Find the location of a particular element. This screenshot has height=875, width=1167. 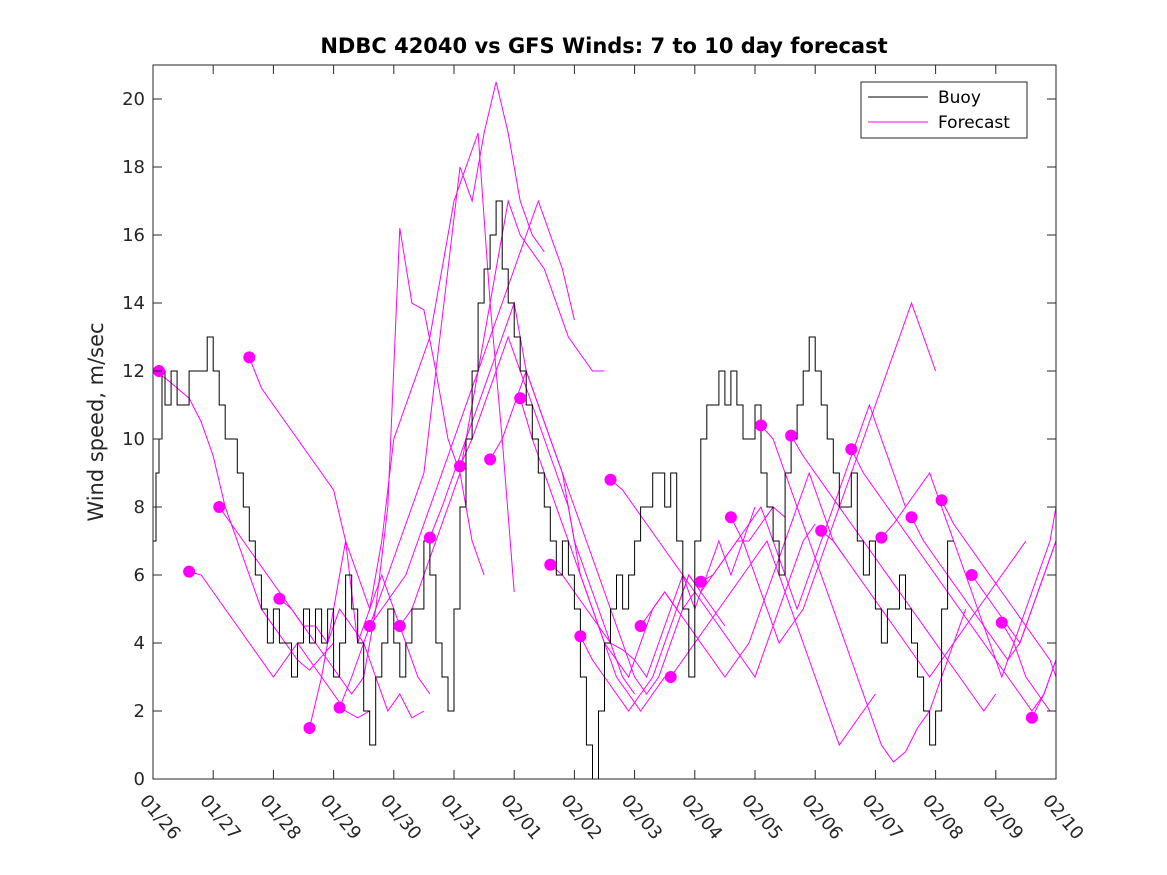

y-tick-label: 2 is located at coordinates (139, 711).